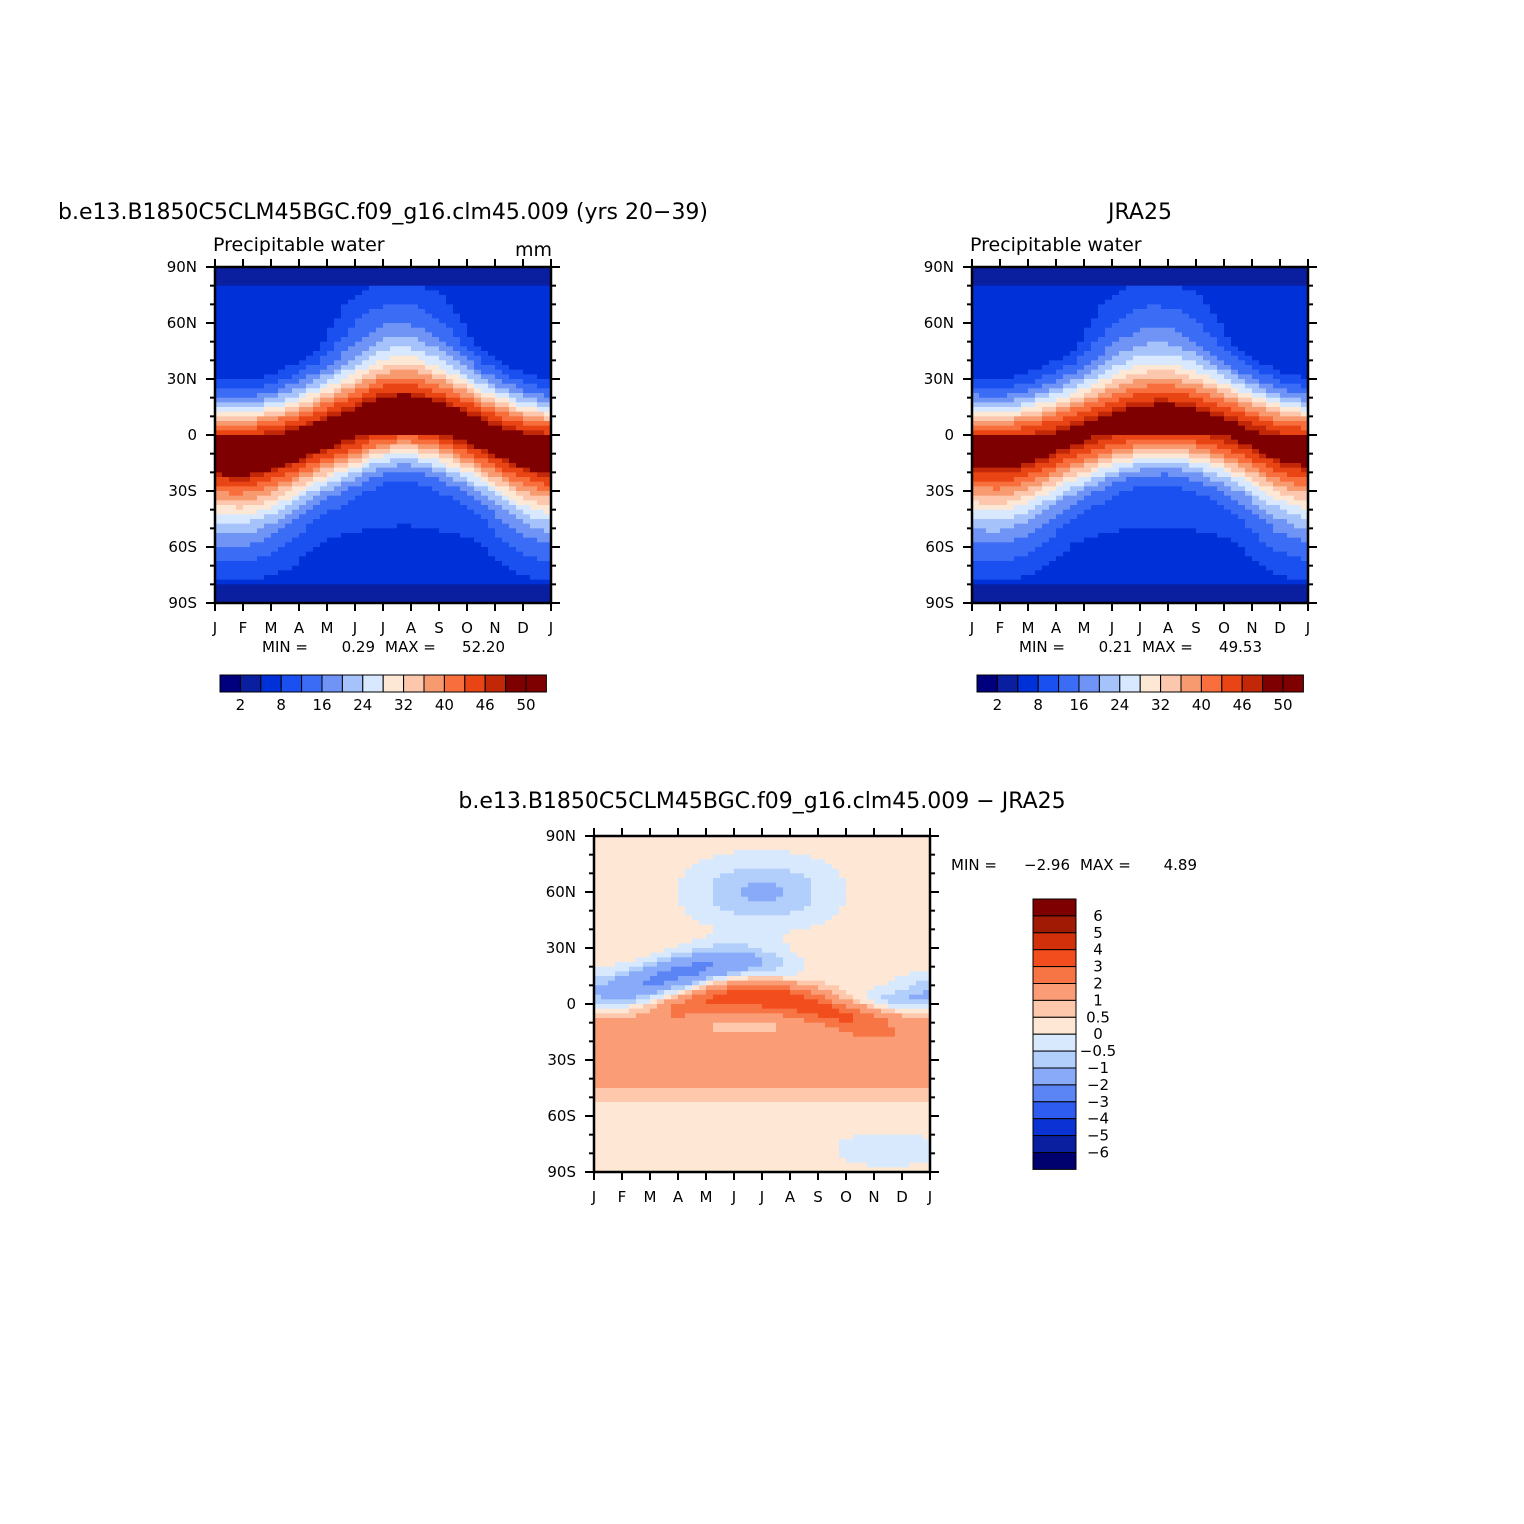 The image size is (1524, 1524). What do you see at coordinates (182, 547) in the screenshot?
I see `y-tick-label: 60S` at bounding box center [182, 547].